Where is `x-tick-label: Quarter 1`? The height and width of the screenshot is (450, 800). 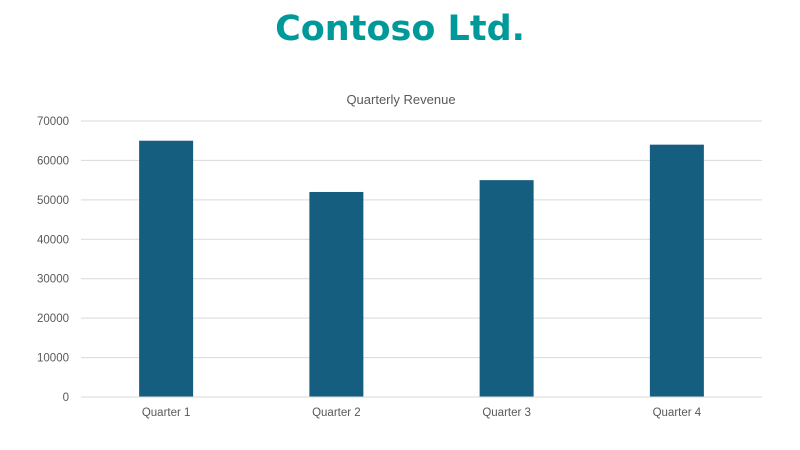 x-tick-label: Quarter 1 is located at coordinates (166, 413).